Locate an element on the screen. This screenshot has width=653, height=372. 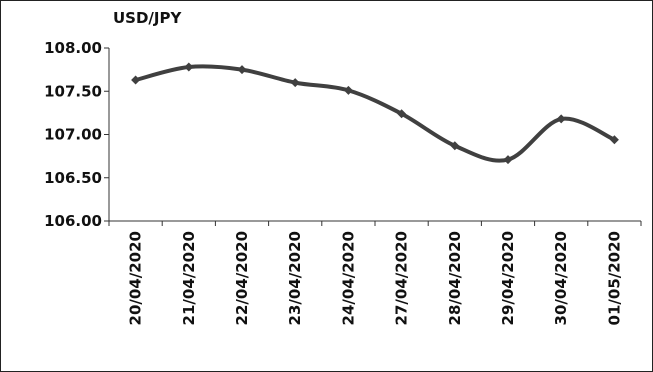
y-tick-label: 106.00 is located at coordinates (73, 221).